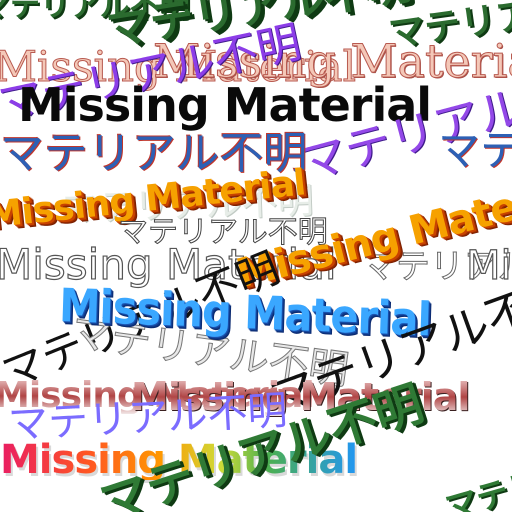 Image resolution: width=512 pixels, height=512 pixels. What do you see at coordinates (157, 396) in the screenshot?
I see `en-label-metal-left: Missing Material` at bounding box center [157, 396].